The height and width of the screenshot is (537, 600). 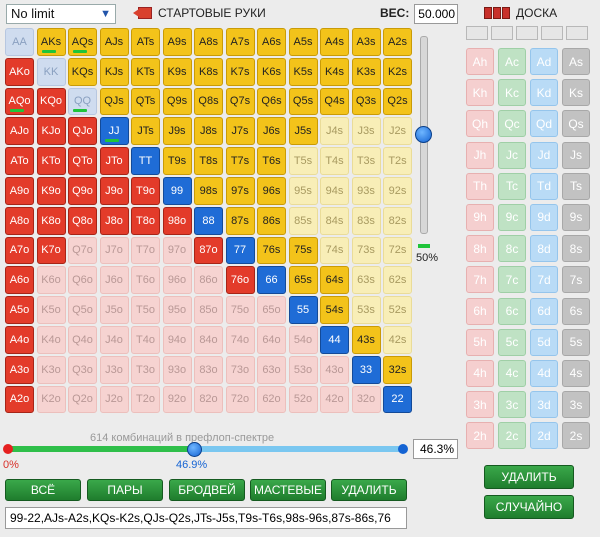 I want to click on card-Jc: Jc, so click(x=512, y=155).